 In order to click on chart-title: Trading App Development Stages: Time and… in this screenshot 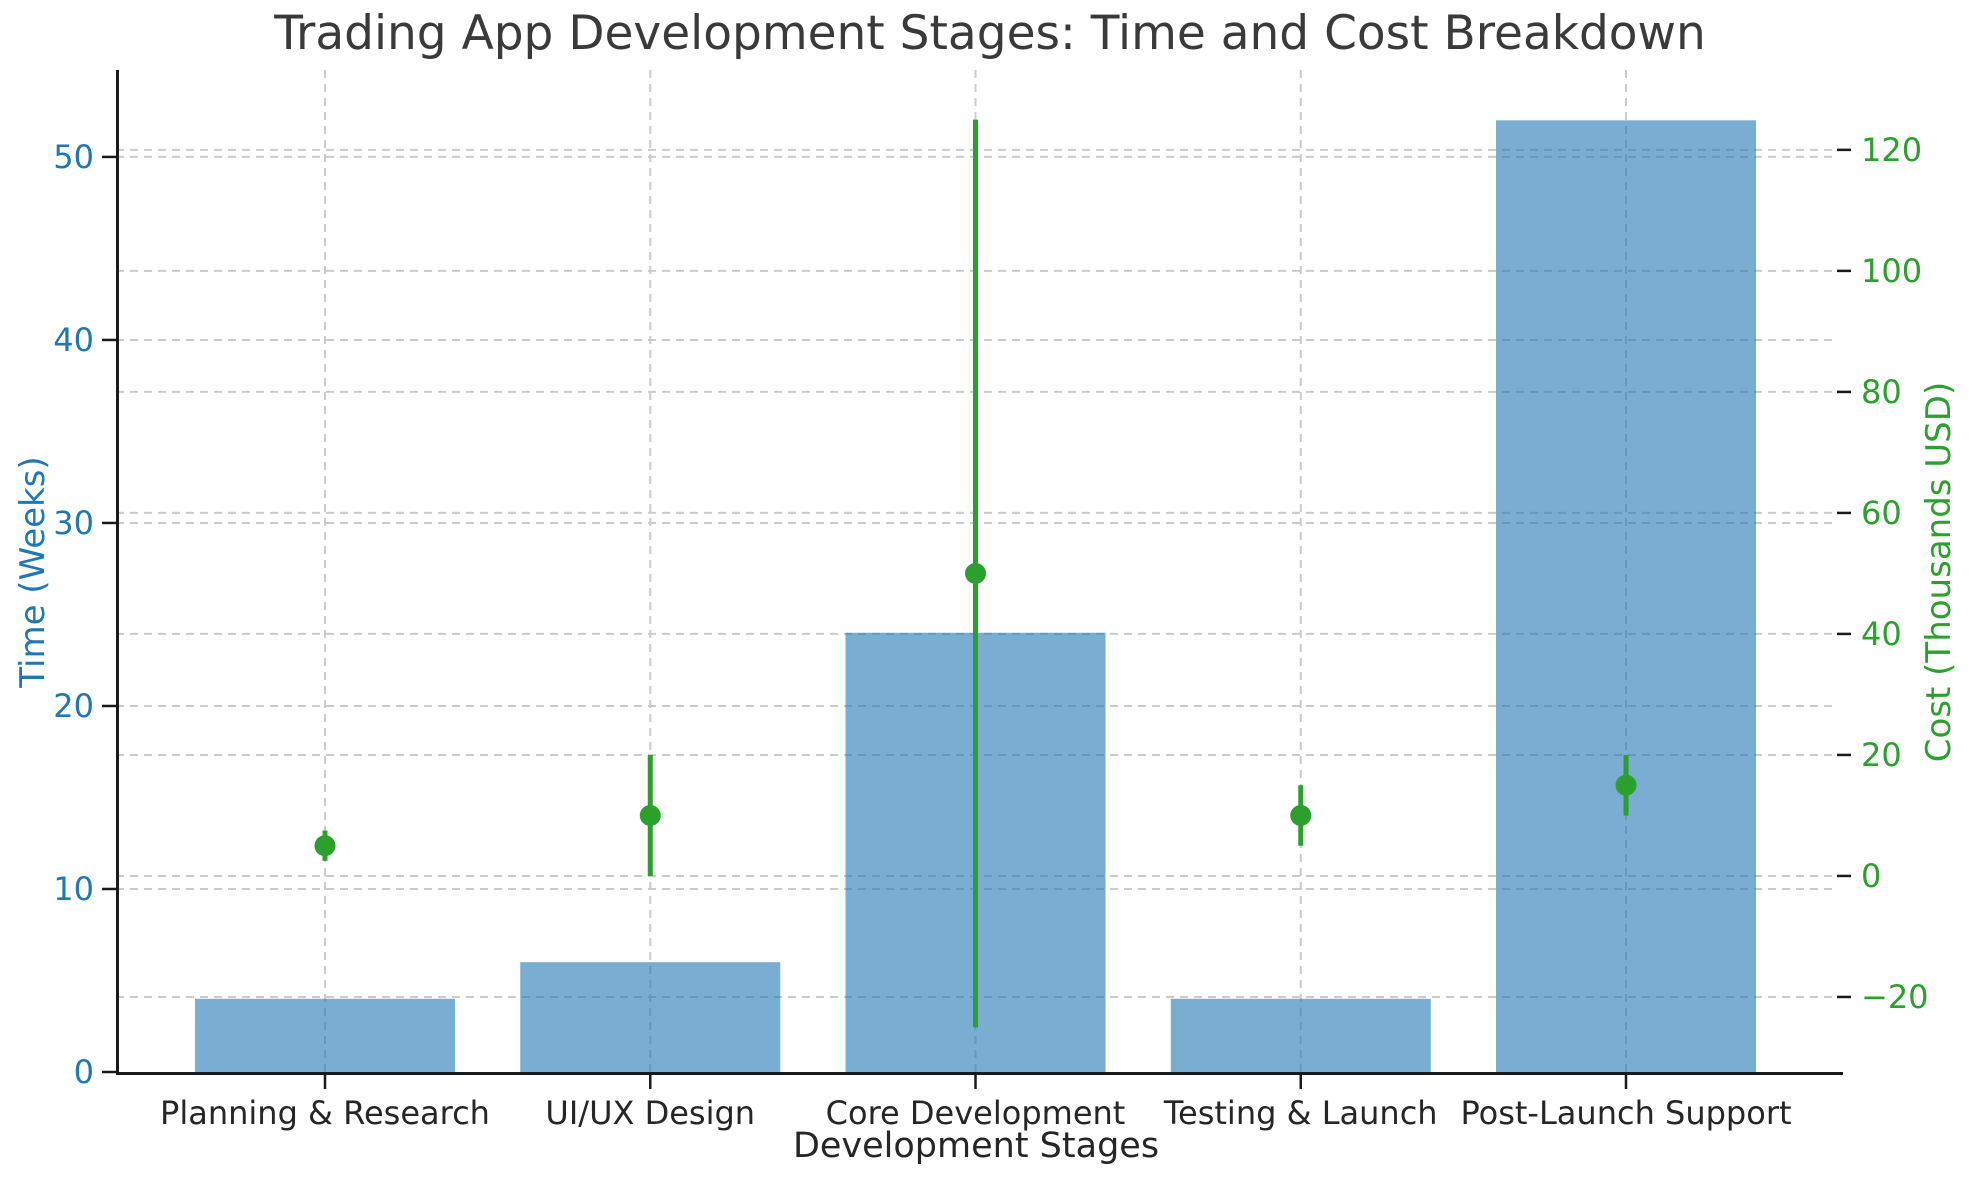, I will do `click(990, 33)`.